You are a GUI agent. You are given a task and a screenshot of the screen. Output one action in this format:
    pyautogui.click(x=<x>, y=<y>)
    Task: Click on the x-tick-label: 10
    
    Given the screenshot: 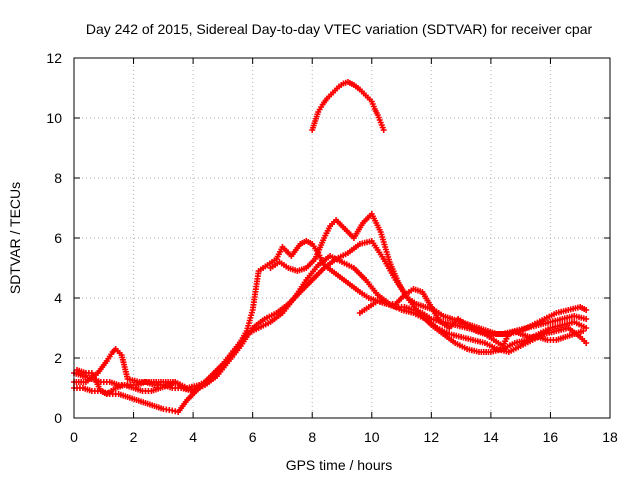 What is the action you would take?
    pyautogui.click(x=372, y=437)
    